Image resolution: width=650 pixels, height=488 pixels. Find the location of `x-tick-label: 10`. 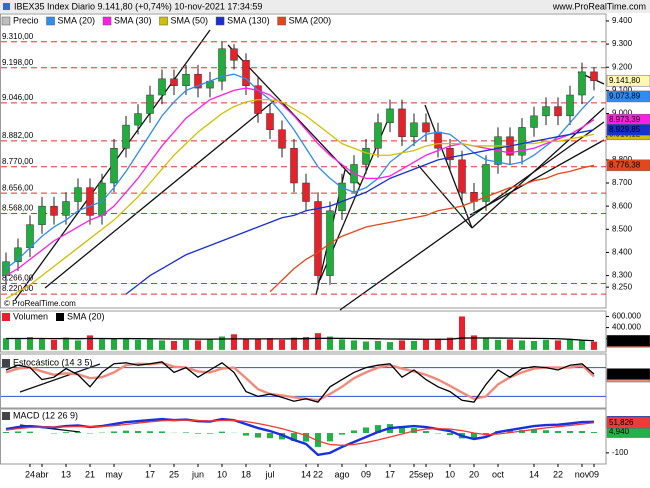

x-tick-label: 10 is located at coordinates (450, 474).